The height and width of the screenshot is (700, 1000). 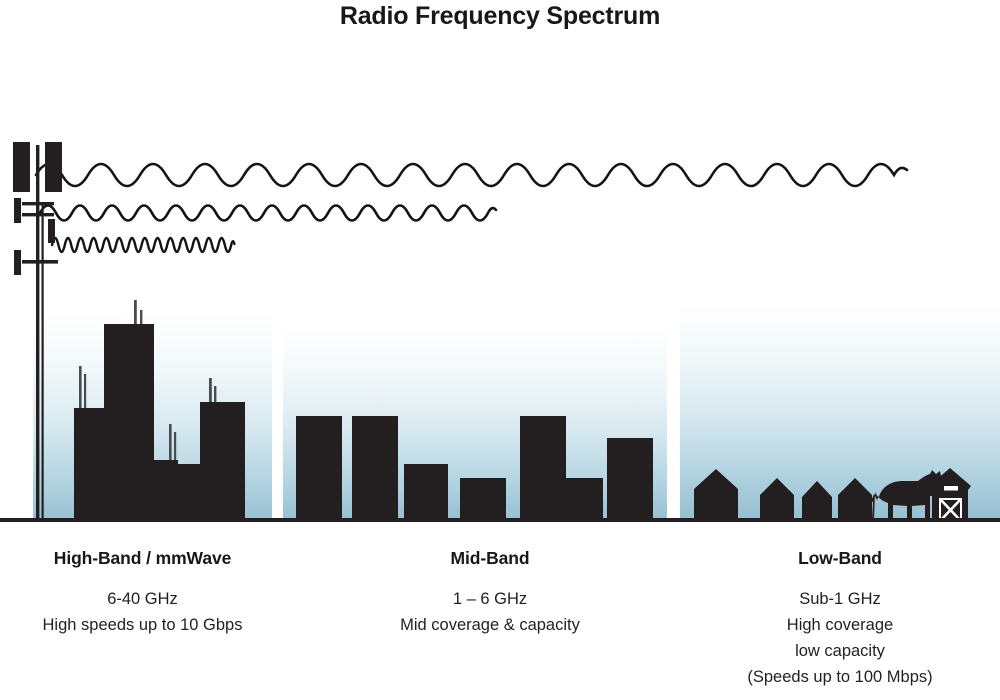 What do you see at coordinates (490, 612) in the screenshot?
I see `band-description-mid-band: 1 – 6 GHz Mid coverage & capacity` at bounding box center [490, 612].